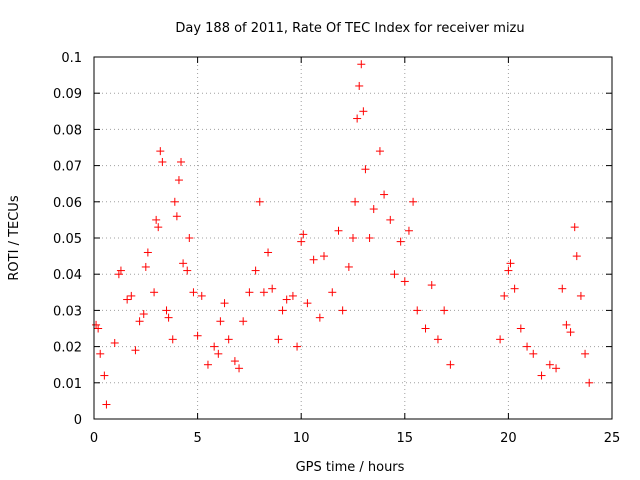  What do you see at coordinates (67, 203) in the screenshot?
I see `y-tick-label: 0.06` at bounding box center [67, 203].